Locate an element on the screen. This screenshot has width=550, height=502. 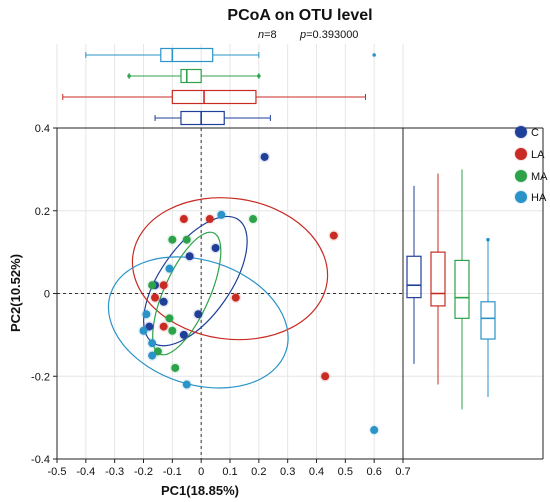
p-value-text: p=0.393000 is located at coordinates (328, 35).